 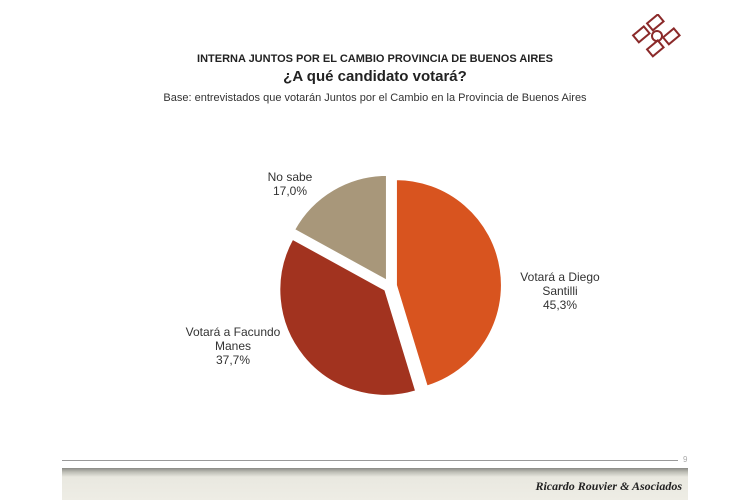 I want to click on page-number: 9, so click(x=685, y=459).